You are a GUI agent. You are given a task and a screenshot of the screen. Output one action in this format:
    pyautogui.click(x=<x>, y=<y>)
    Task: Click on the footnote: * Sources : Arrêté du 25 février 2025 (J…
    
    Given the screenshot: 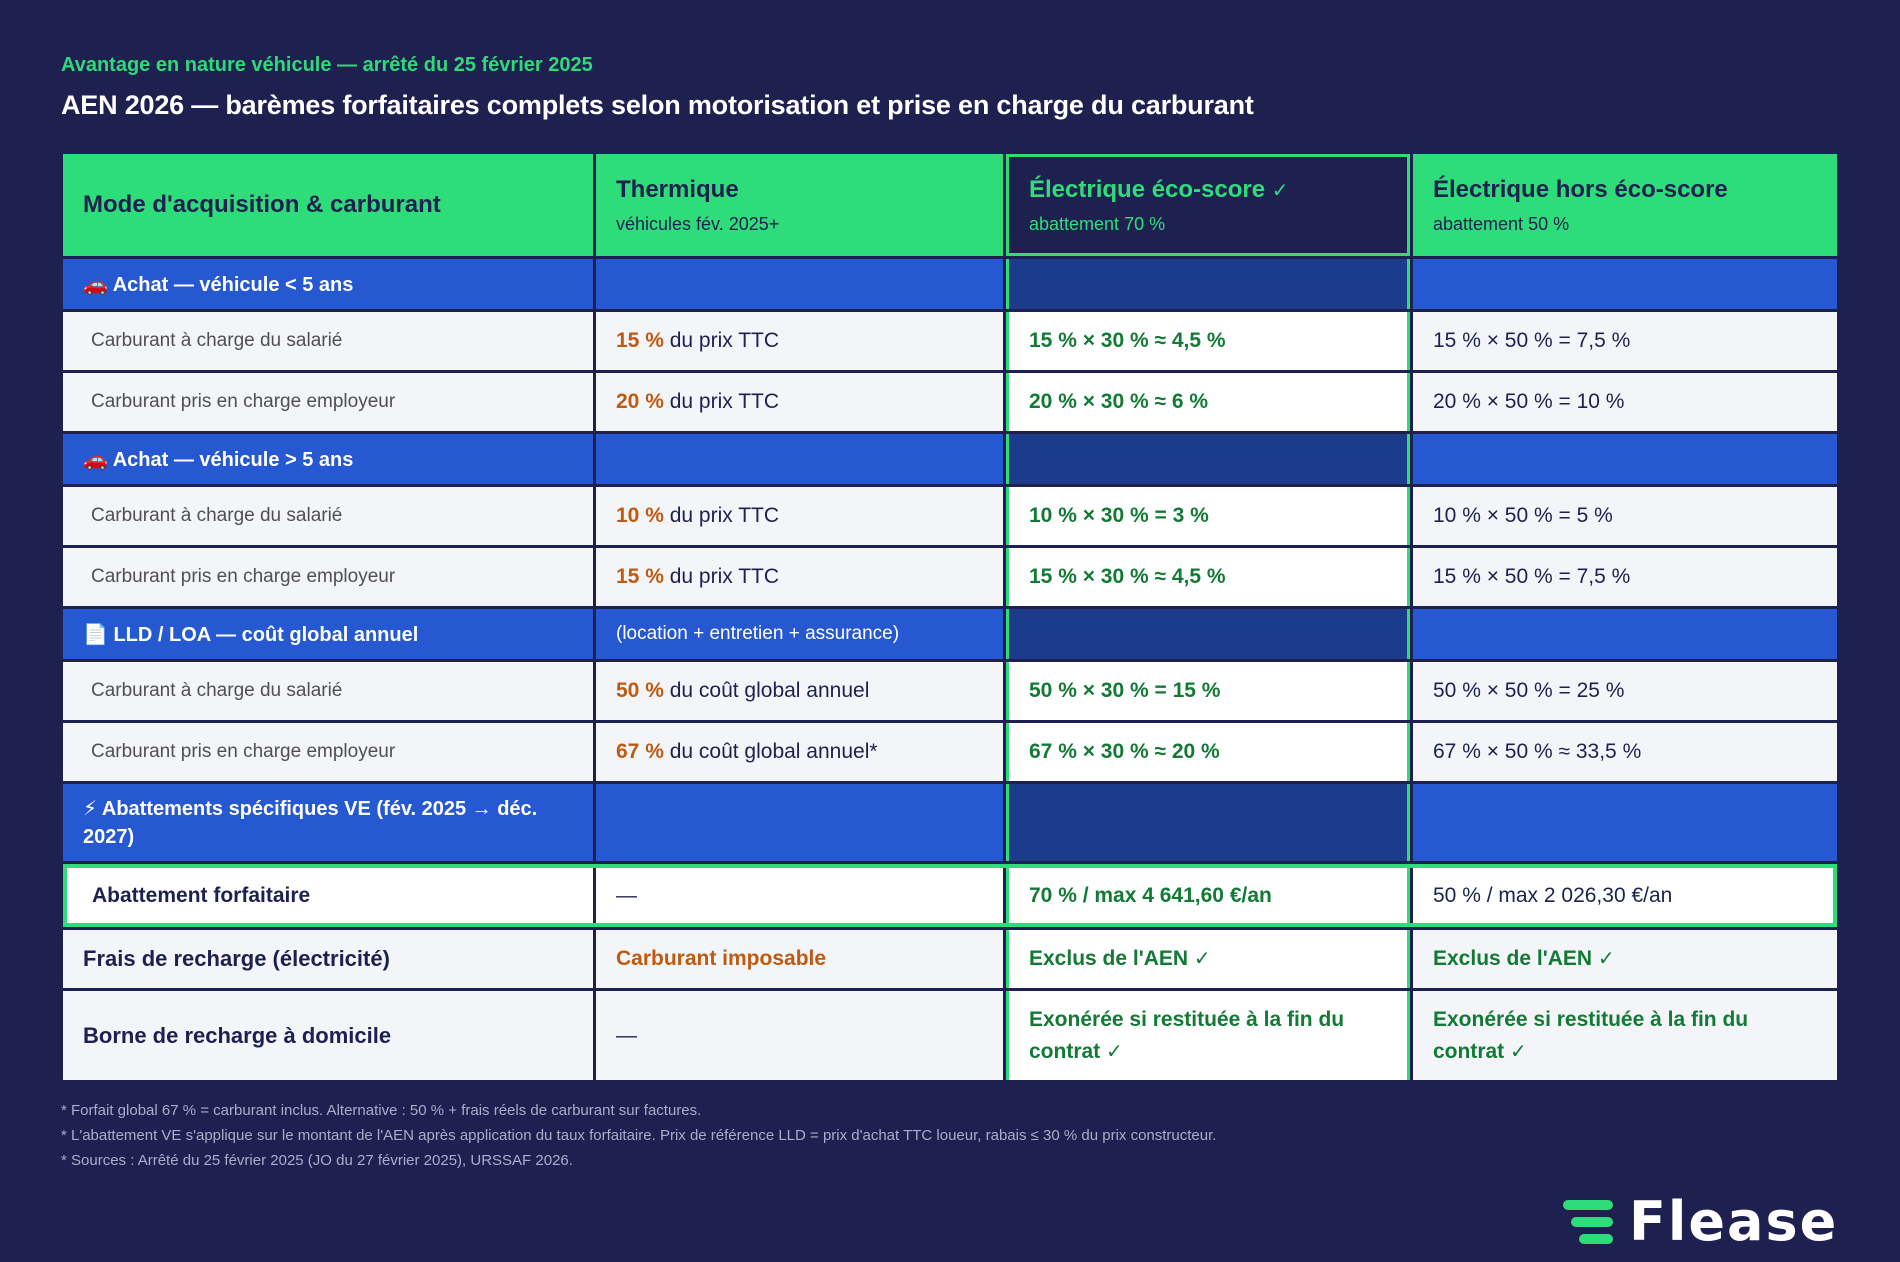 What is the action you would take?
    pyautogui.click(x=317, y=1160)
    